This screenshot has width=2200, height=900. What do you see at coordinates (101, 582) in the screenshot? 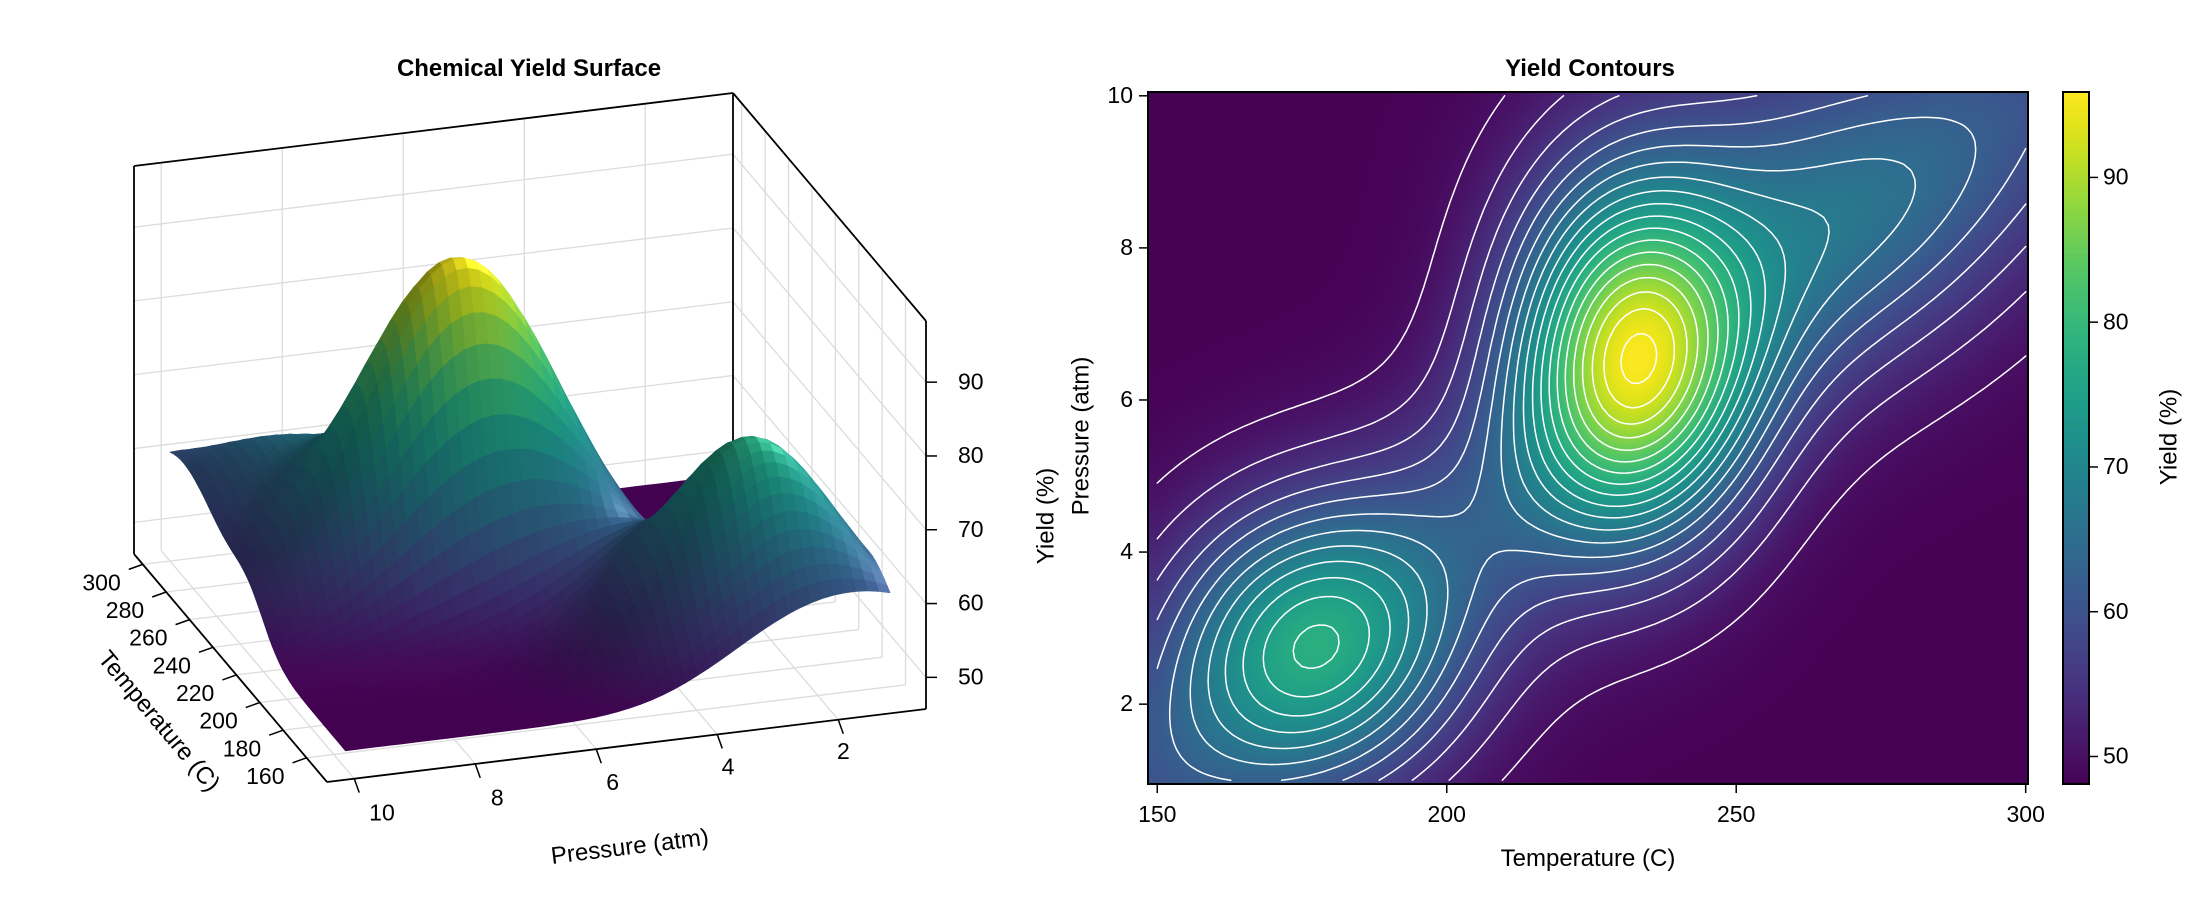
I see `temperature-tick-label: 300` at bounding box center [101, 582].